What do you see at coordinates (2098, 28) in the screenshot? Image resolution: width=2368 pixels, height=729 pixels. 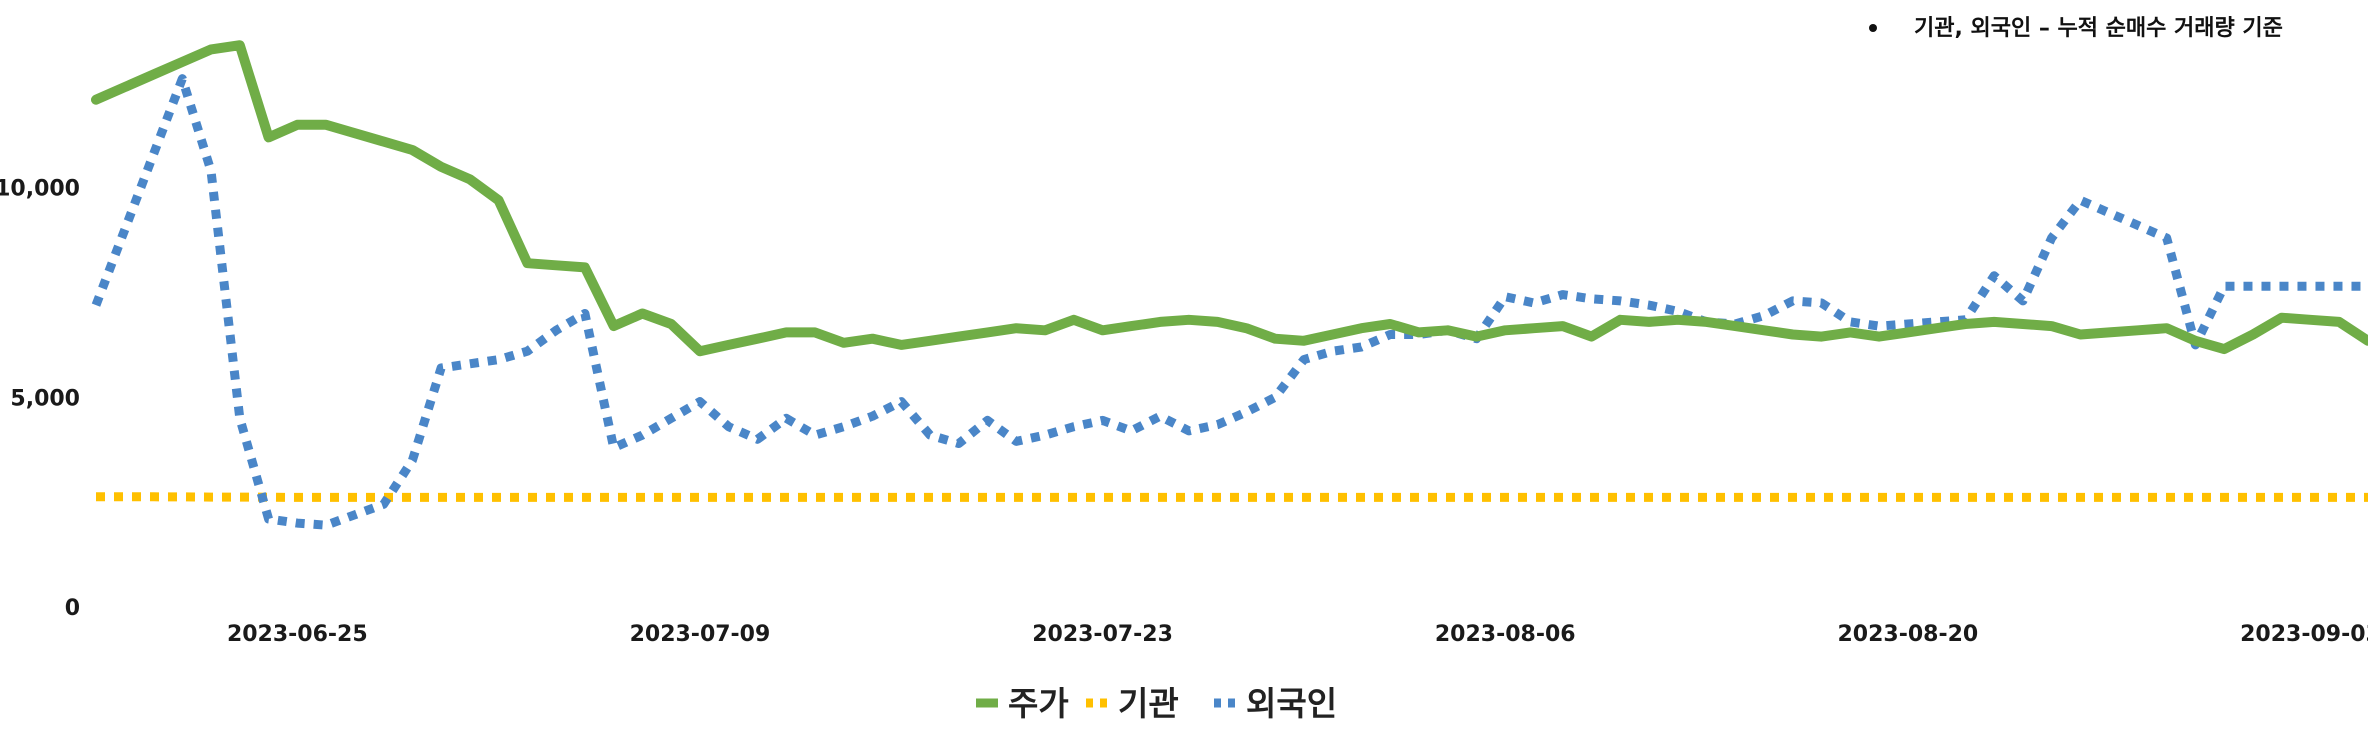 I see `note-text: 기관, 외국인 – 누적 순매수 거래량 기준` at bounding box center [2098, 28].